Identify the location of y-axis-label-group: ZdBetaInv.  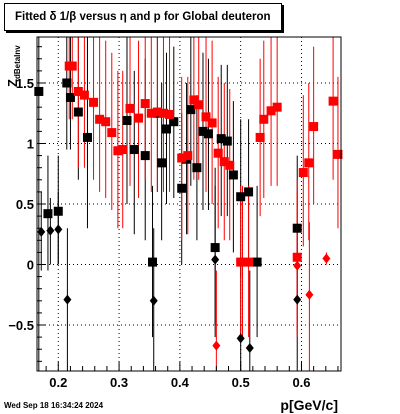
(13, 66).